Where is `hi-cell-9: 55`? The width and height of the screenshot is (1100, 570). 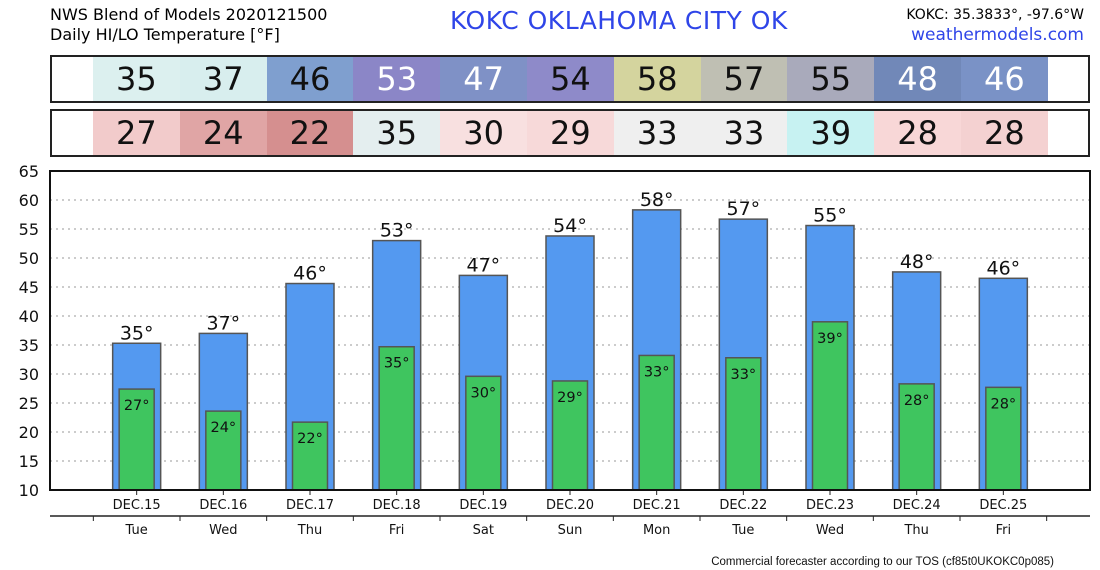
hi-cell-9: 55 is located at coordinates (831, 79).